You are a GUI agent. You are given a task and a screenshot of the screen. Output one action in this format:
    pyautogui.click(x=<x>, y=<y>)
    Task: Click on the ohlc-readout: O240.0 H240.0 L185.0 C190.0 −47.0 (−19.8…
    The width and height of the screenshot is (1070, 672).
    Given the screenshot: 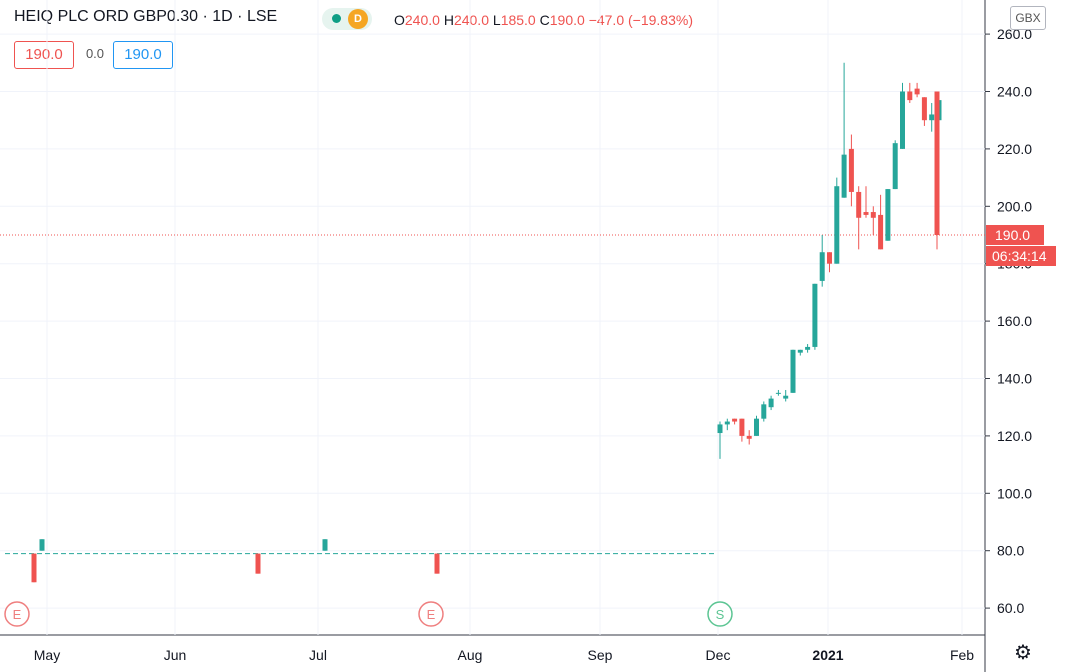 What is the action you would take?
    pyautogui.click(x=543, y=20)
    